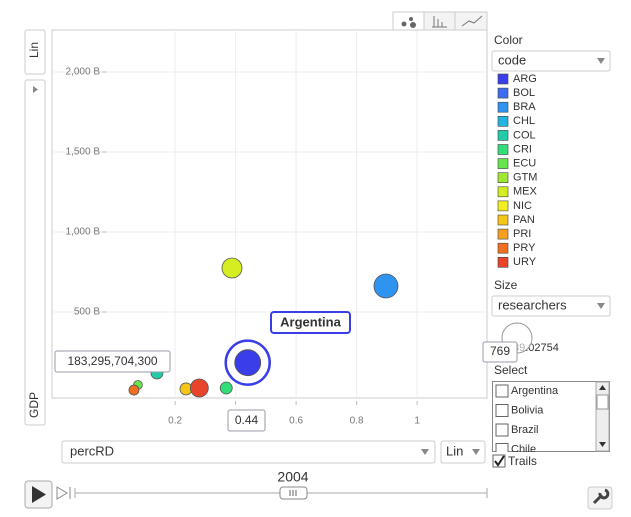  Describe the element at coordinates (527, 420) in the screenshot. I see `options: Argentina Bolivia Brazil Chile` at that location.